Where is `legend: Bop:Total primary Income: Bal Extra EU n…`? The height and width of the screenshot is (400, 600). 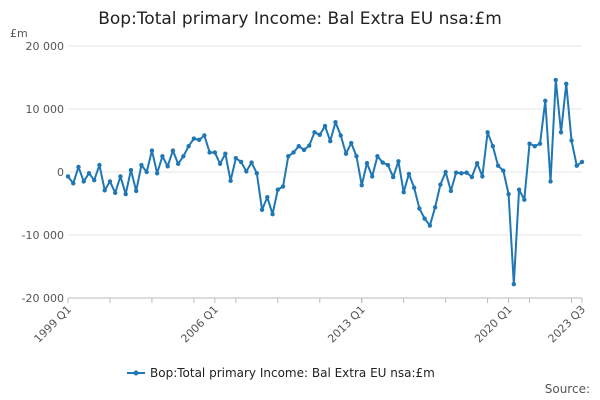
legend: Bop:Total primary Income: Bal Extra EU n… is located at coordinates (281, 373).